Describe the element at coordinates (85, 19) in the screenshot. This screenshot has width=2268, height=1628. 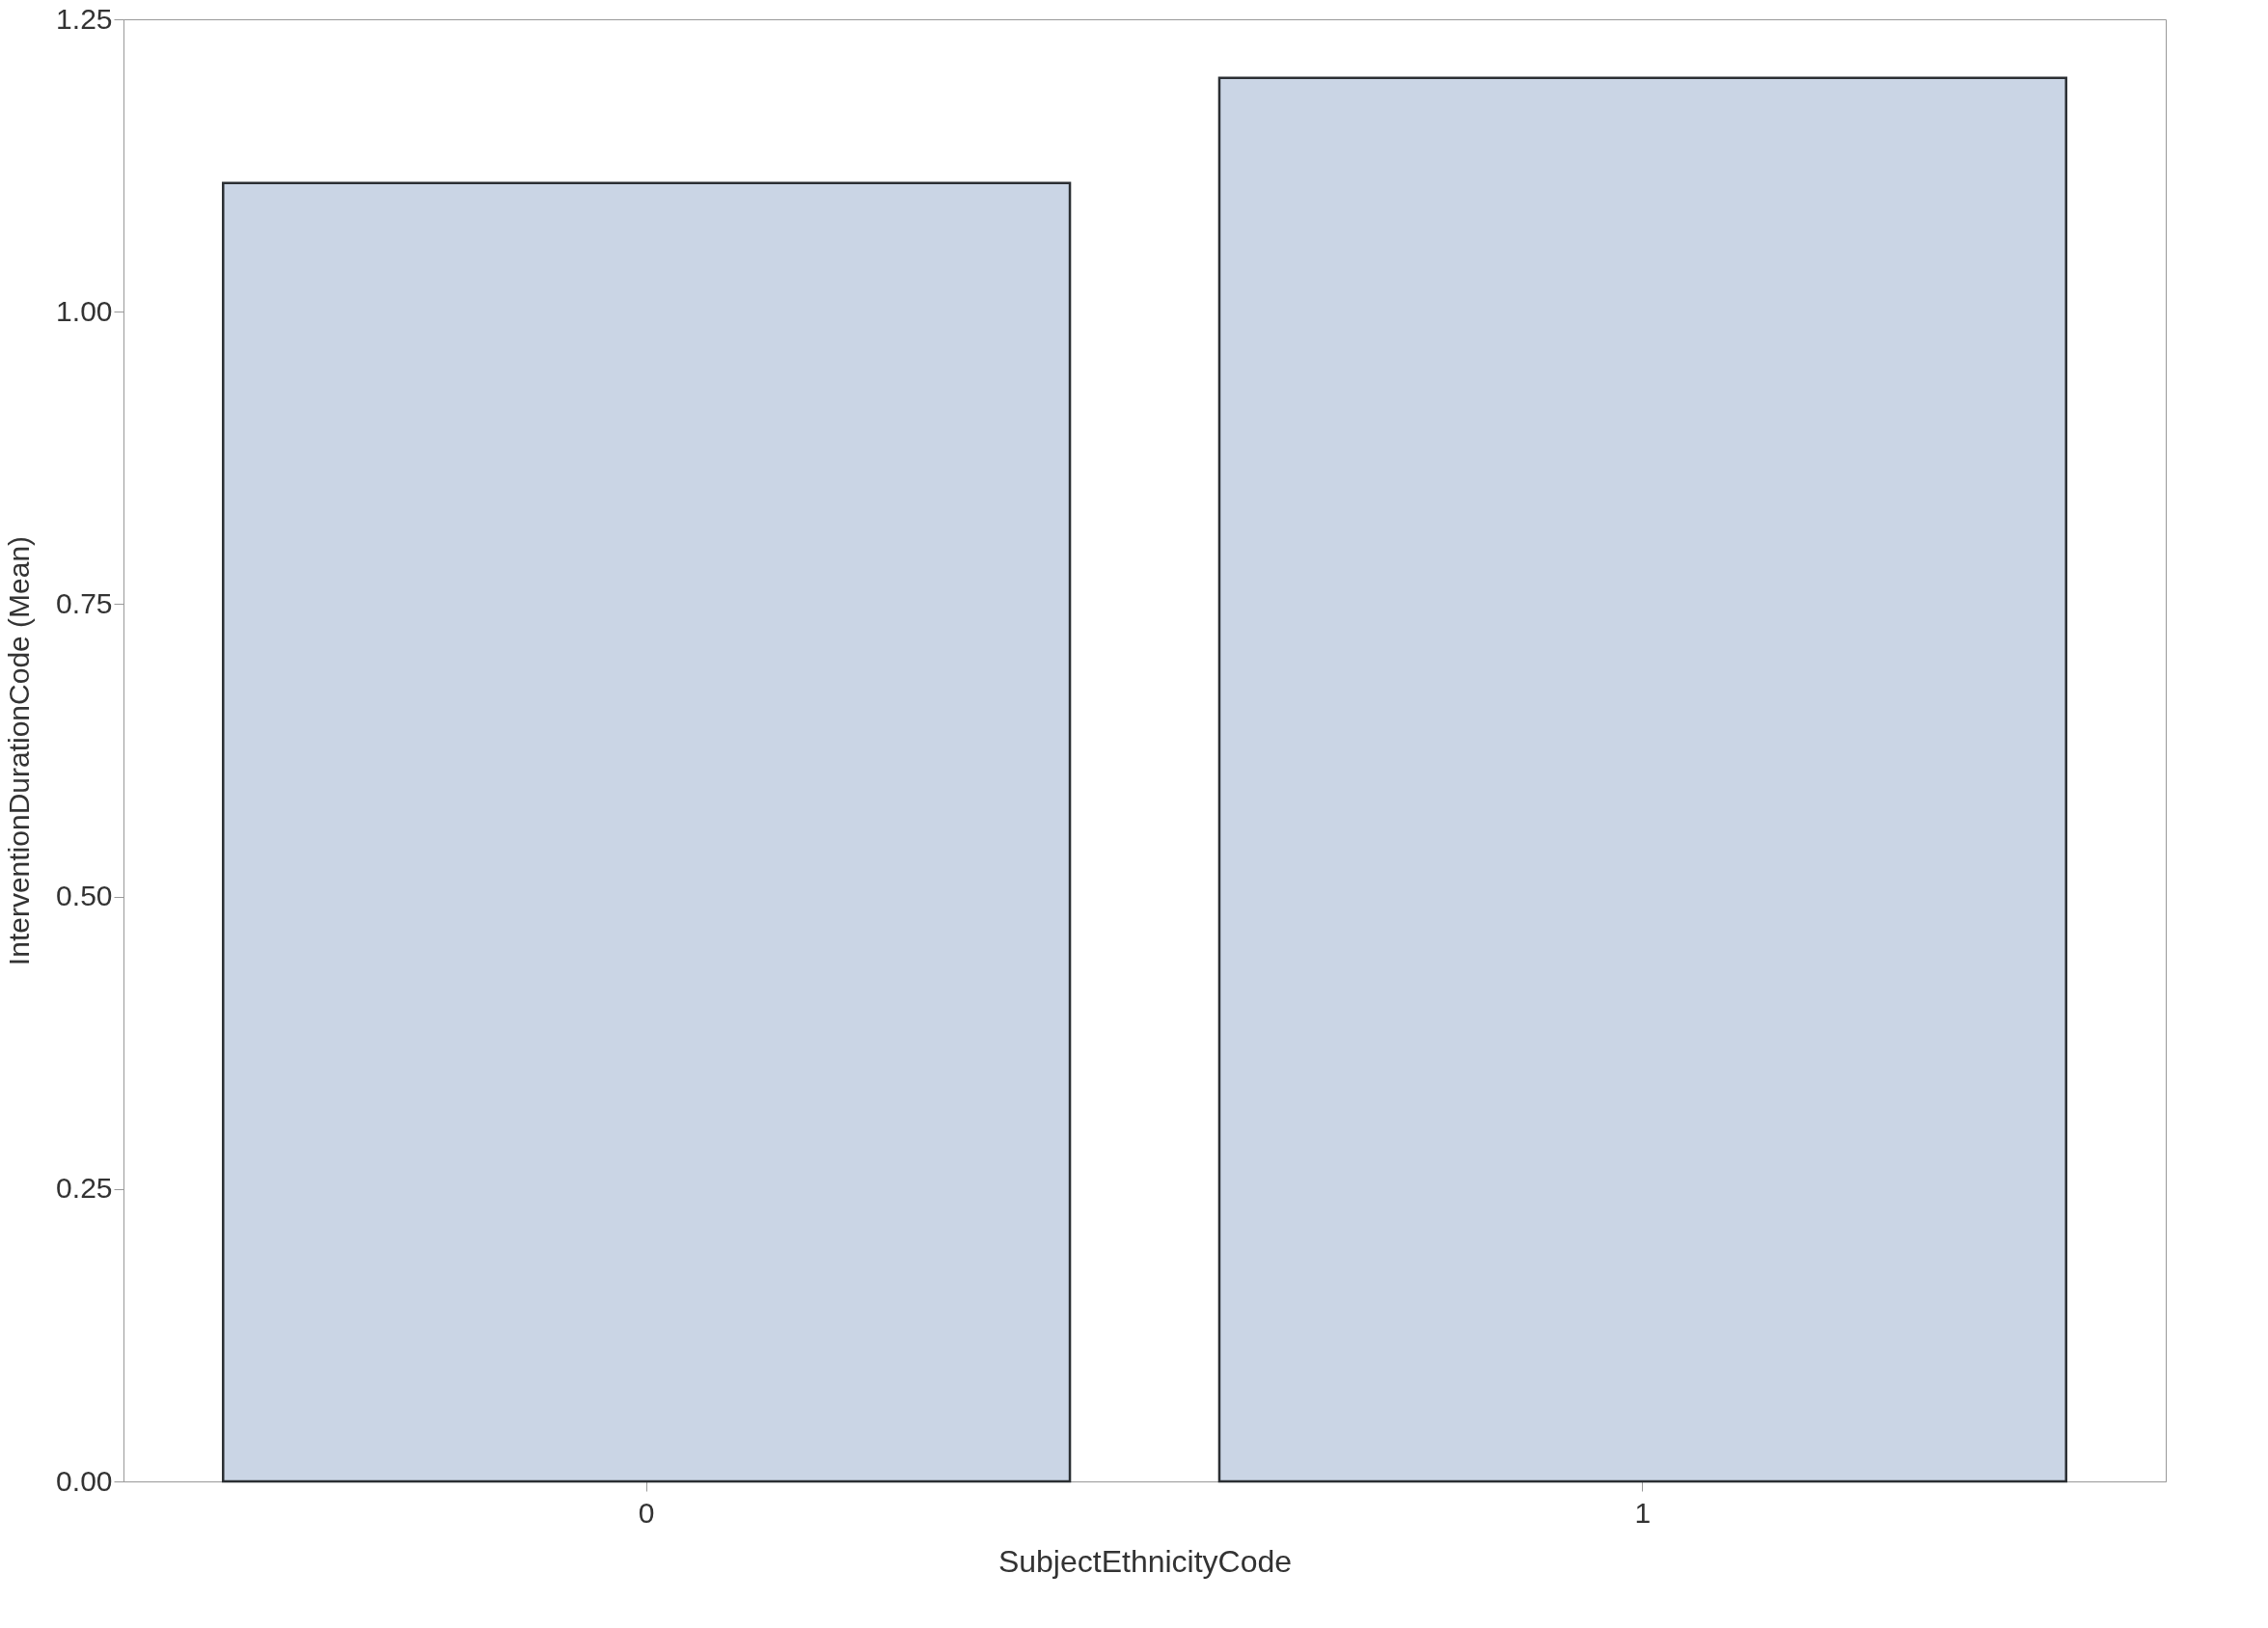
I see `y-tick-label: 1.25` at that location.